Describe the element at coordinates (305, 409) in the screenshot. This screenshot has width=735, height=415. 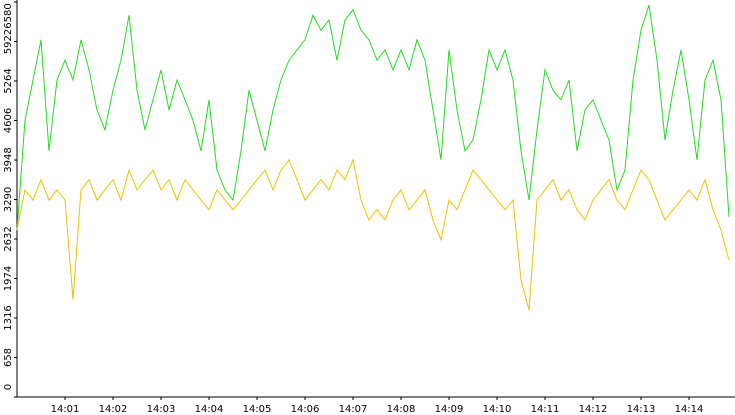
I see `x-tick-label: 14:06` at that location.